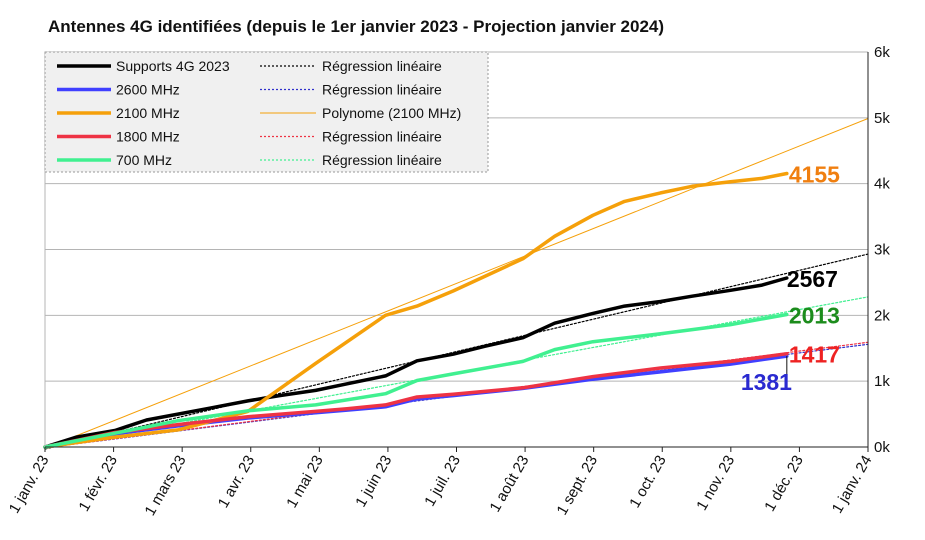  I want to click on x-tick-label: 1 avr. 23, so click(236, 482).